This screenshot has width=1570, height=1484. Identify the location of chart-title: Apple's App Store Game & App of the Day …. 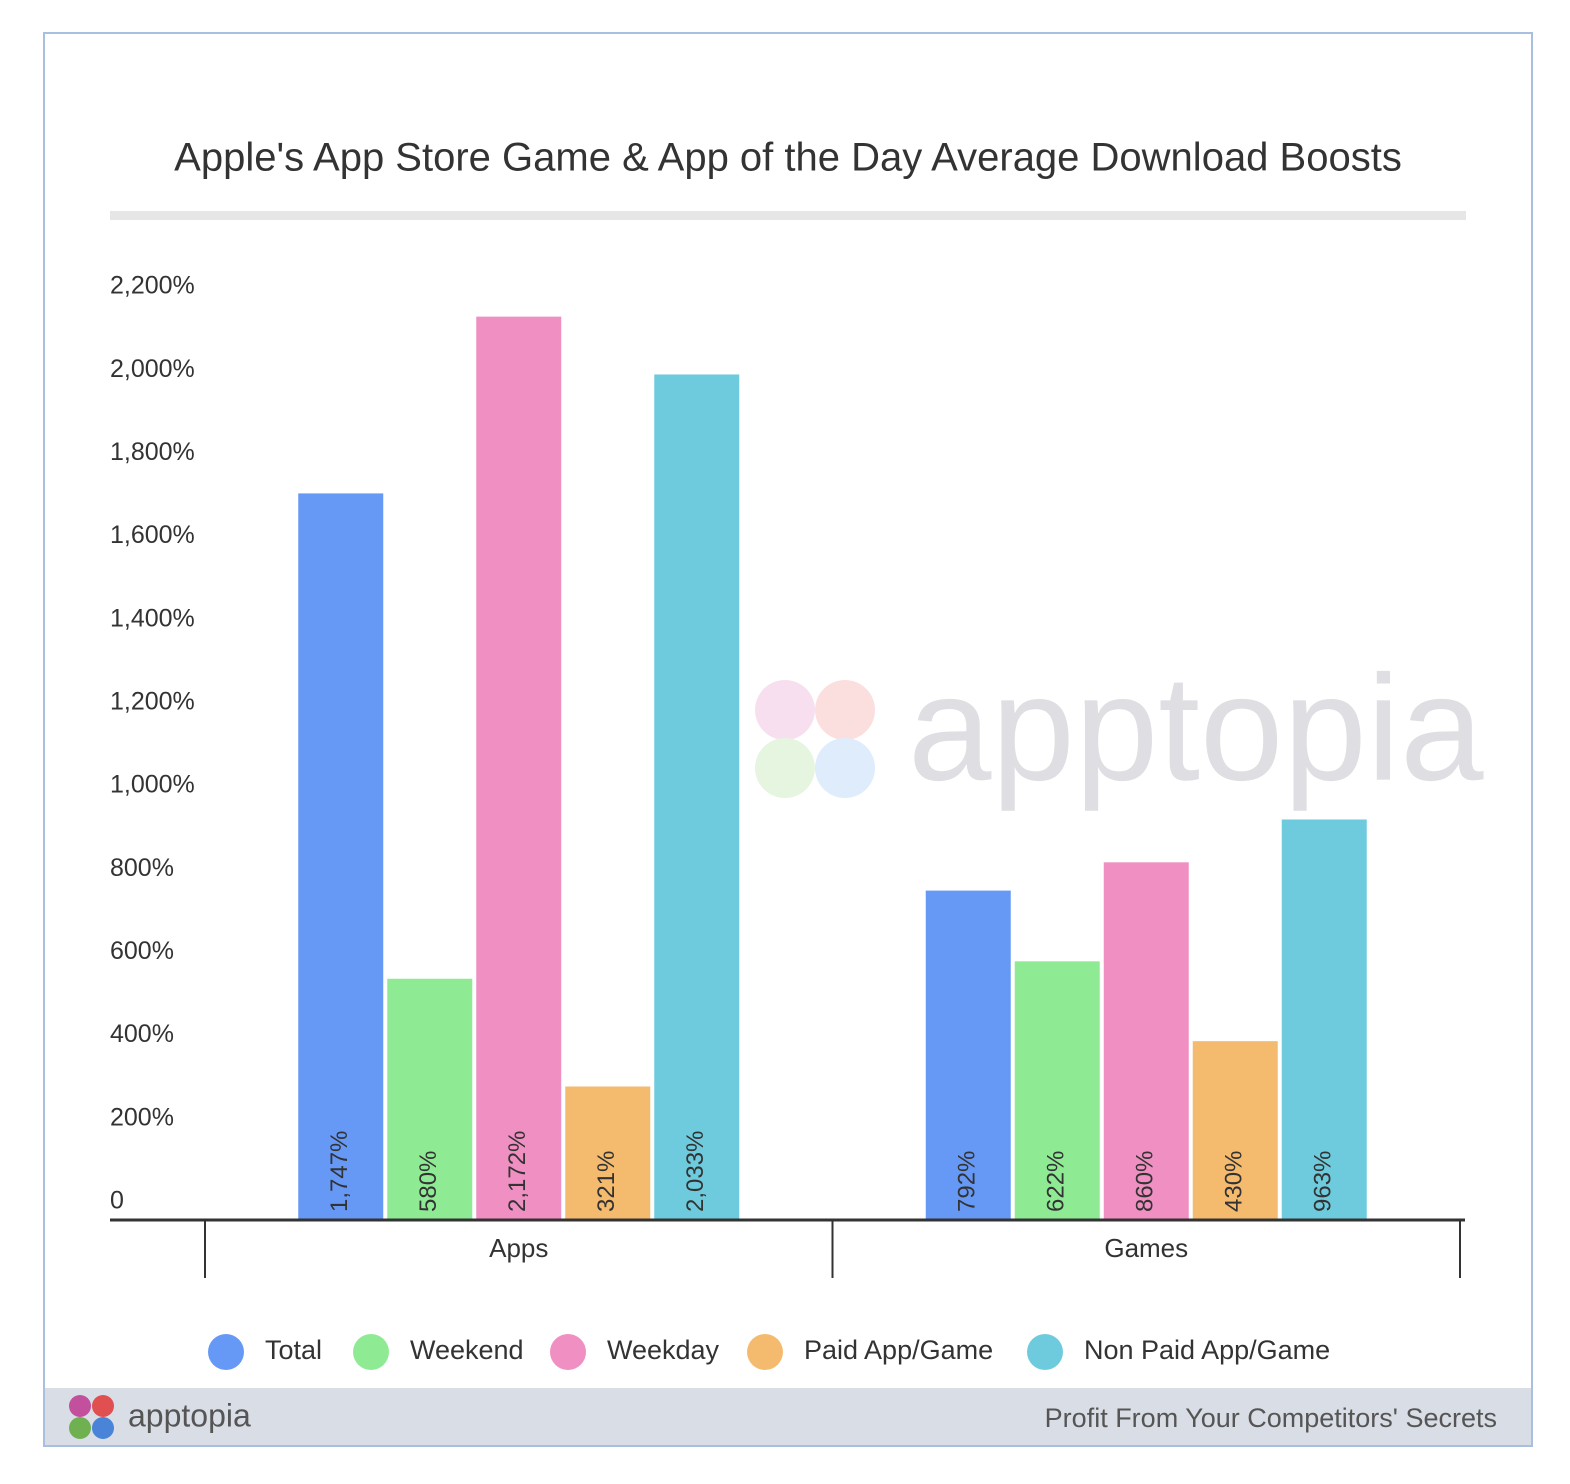
(788, 158).